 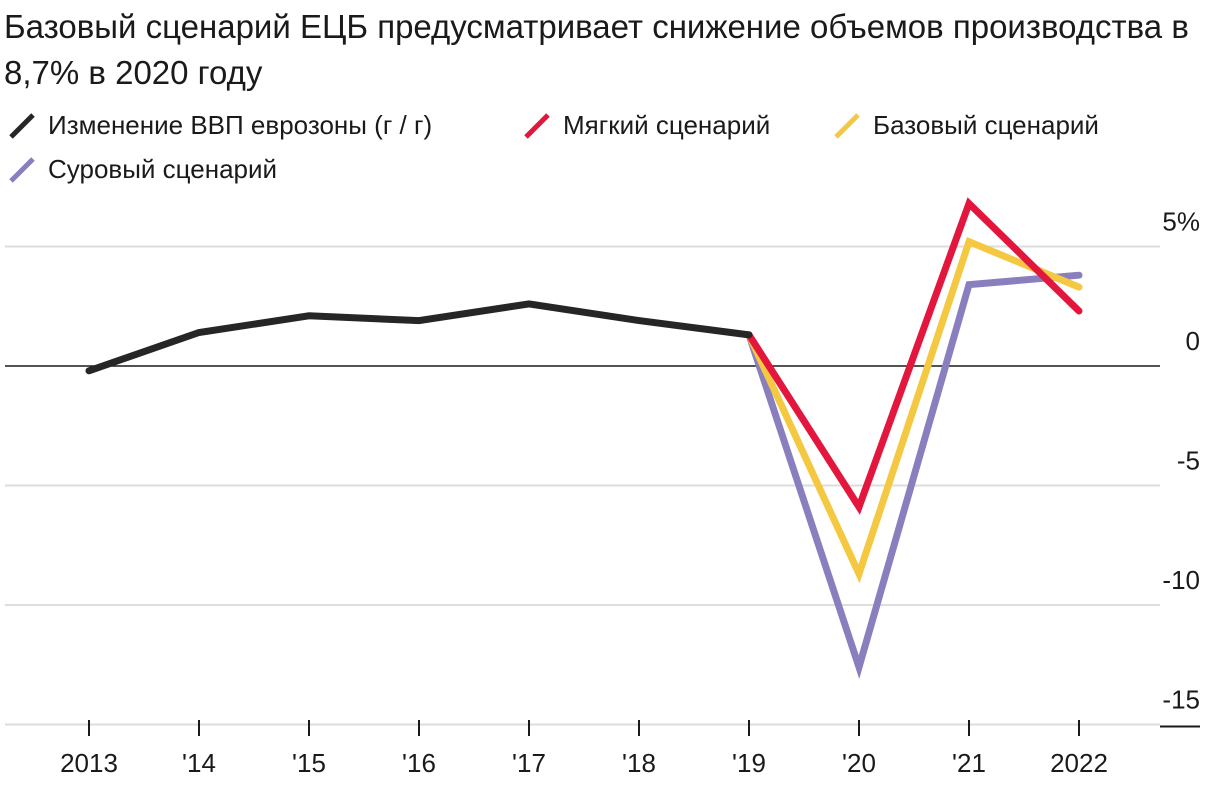 I want to click on y-tick-label: 0, so click(x=1193, y=341).